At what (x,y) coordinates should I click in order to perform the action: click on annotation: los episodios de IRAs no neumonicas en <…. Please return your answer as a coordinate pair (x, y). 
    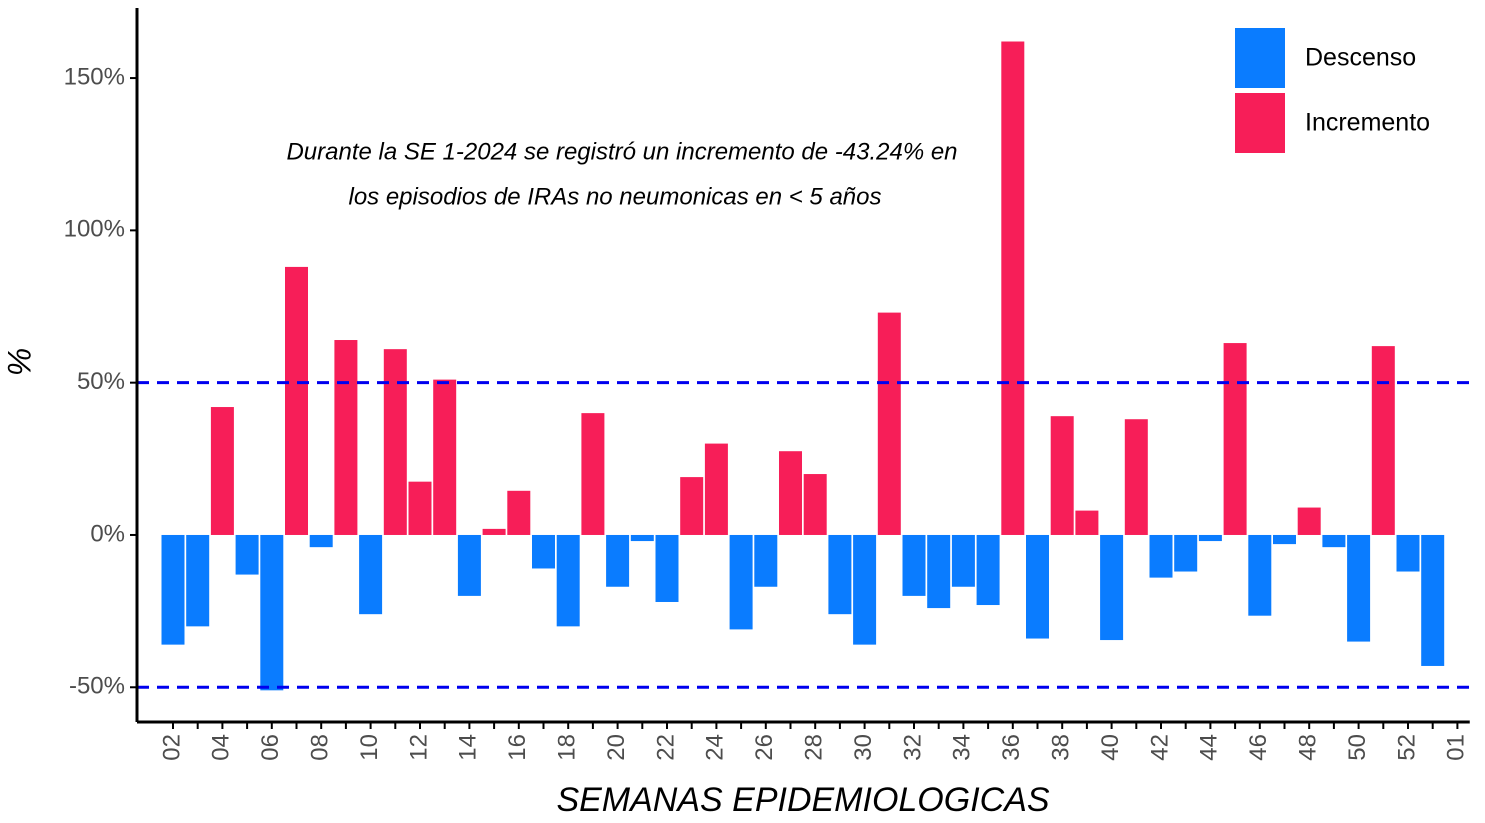
    Looking at the image, I should click on (614, 196).